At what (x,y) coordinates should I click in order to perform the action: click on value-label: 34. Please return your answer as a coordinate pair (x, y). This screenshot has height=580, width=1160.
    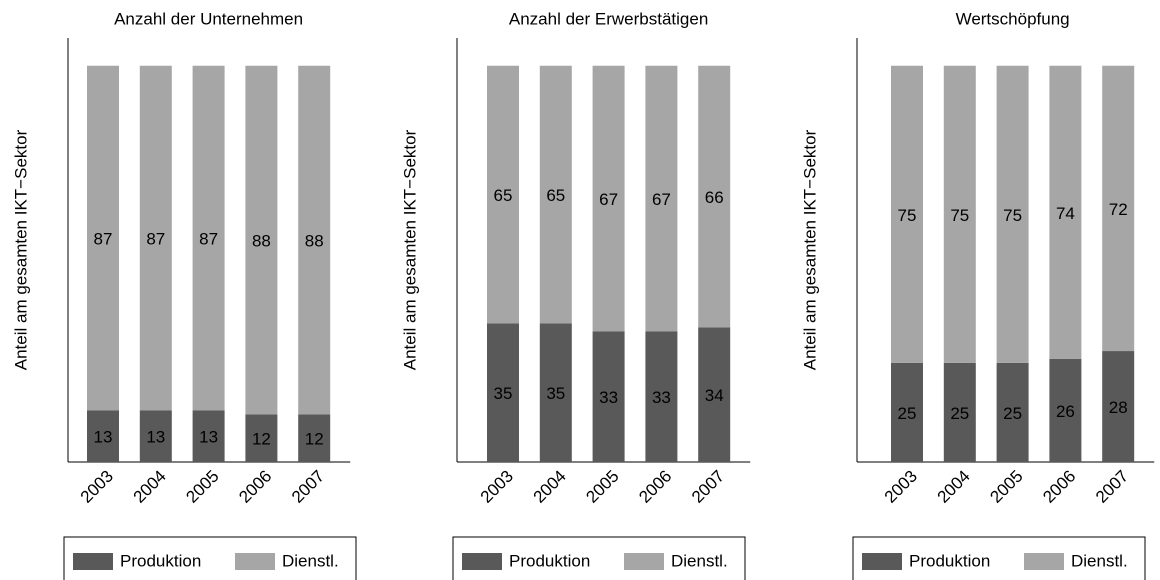
    Looking at the image, I should click on (714, 395).